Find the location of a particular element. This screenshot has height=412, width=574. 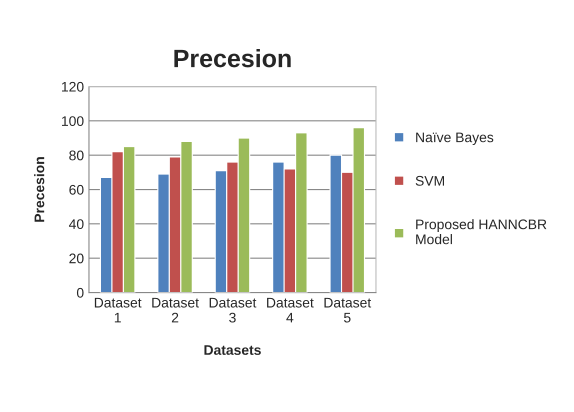

chart-title: Precesion is located at coordinates (232, 58).